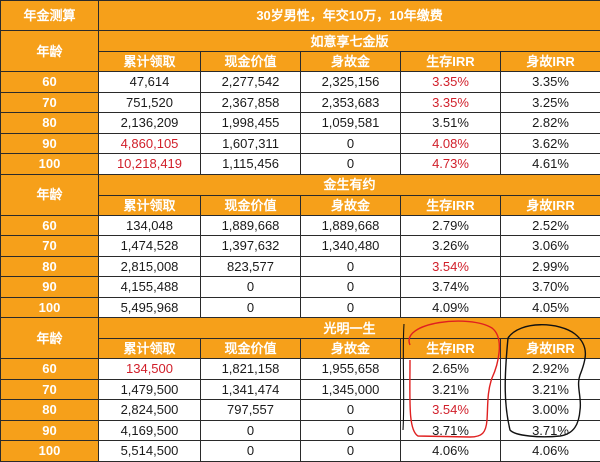 The image size is (600, 462). What do you see at coordinates (349, 328) in the screenshot?
I see `product-name: 光明一生` at bounding box center [349, 328].